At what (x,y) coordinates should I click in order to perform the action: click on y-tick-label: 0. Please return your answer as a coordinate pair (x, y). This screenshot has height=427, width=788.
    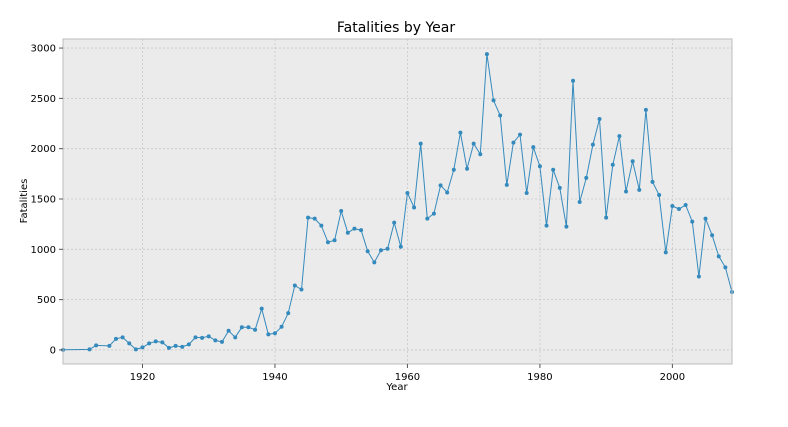
    Looking at the image, I should click on (53, 350).